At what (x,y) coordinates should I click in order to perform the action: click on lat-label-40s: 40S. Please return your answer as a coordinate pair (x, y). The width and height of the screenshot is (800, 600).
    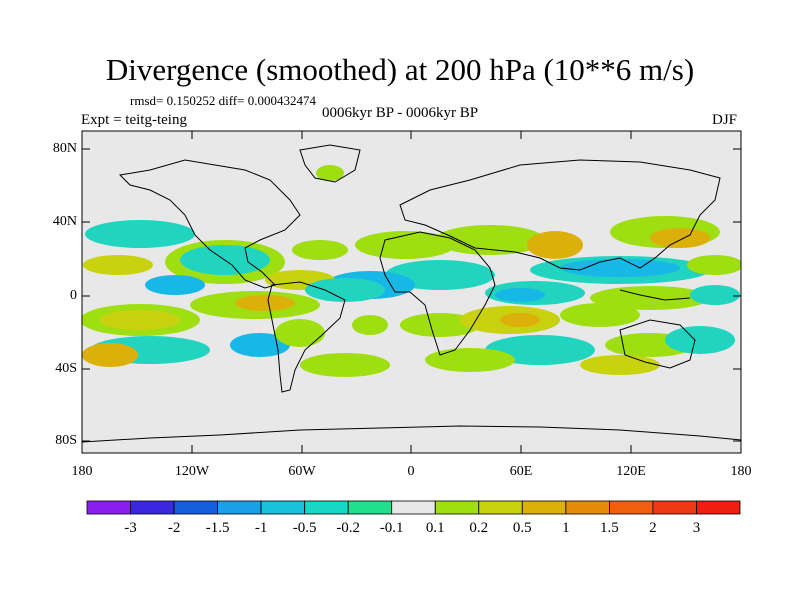
    Looking at the image, I should click on (66, 368).